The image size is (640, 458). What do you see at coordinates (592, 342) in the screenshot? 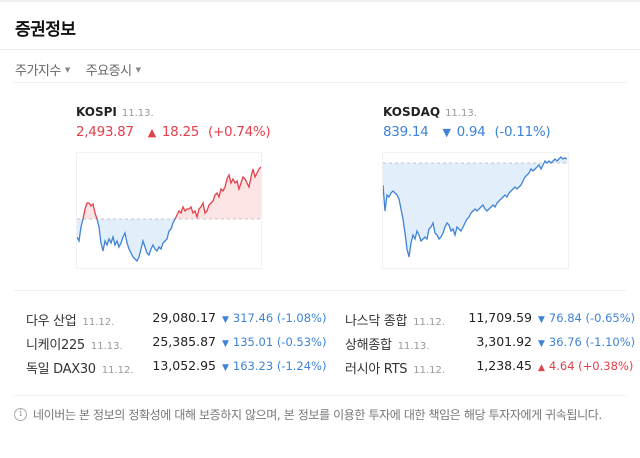
I see `market-change: 36.76 (-1.10%)` at bounding box center [592, 342].